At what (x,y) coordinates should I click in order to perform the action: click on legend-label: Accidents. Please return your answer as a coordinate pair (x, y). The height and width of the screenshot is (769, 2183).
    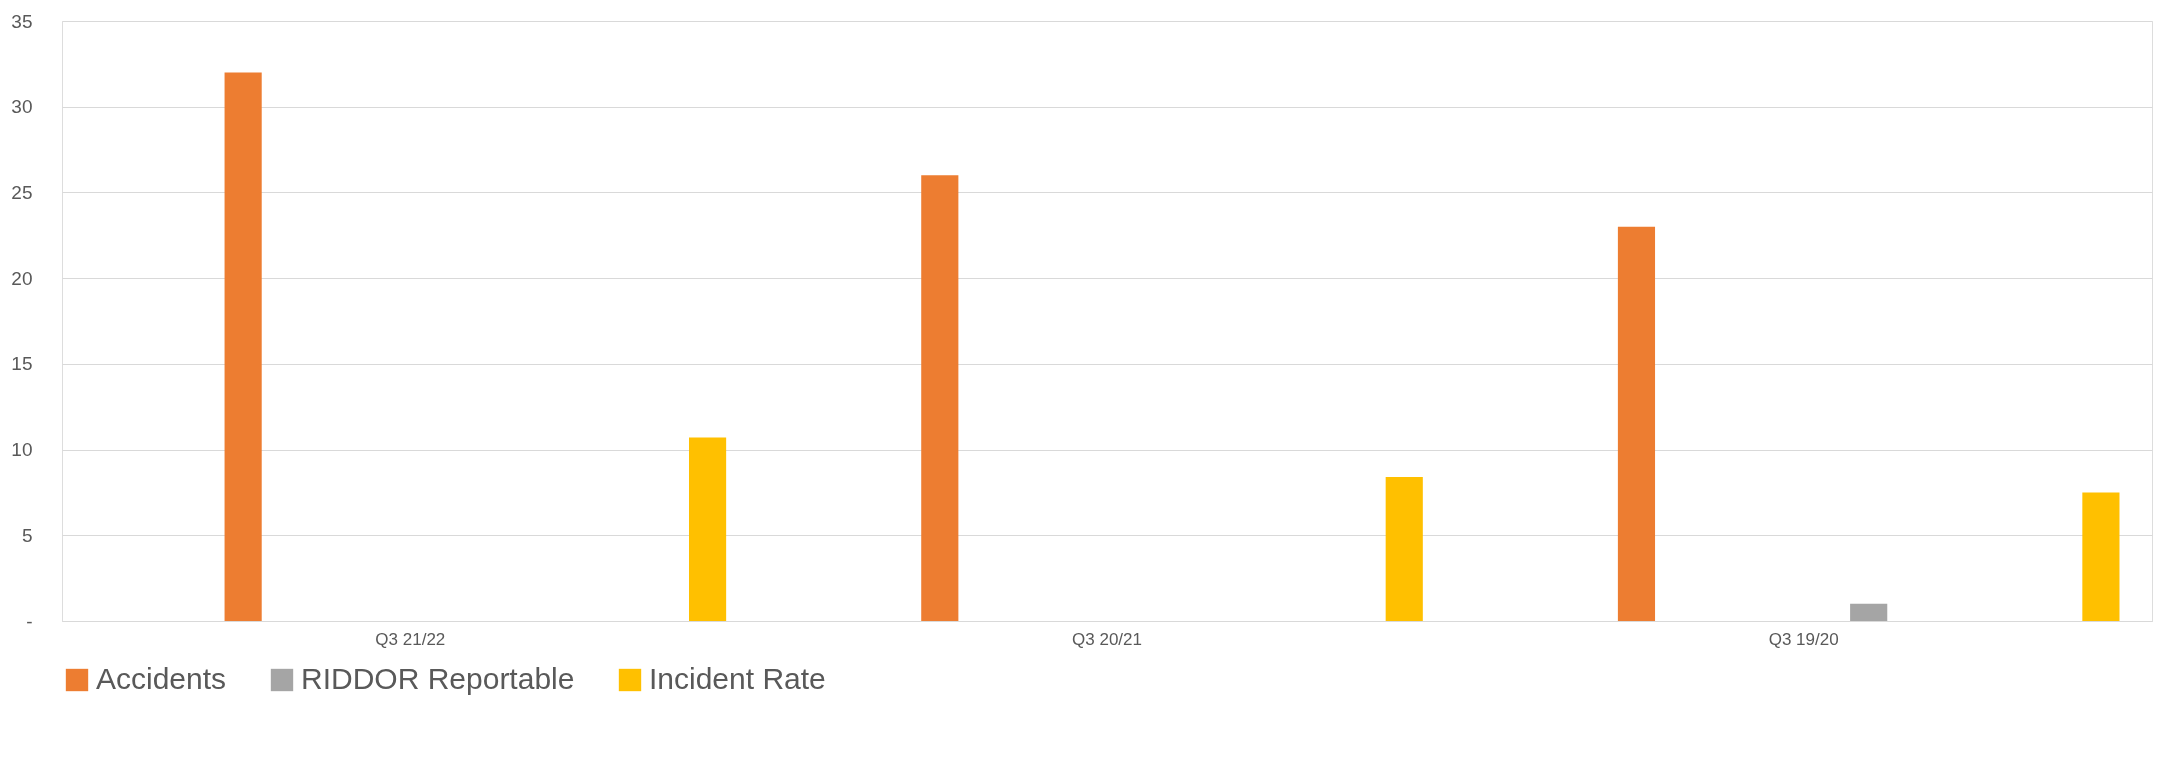
    Looking at the image, I should click on (161, 678).